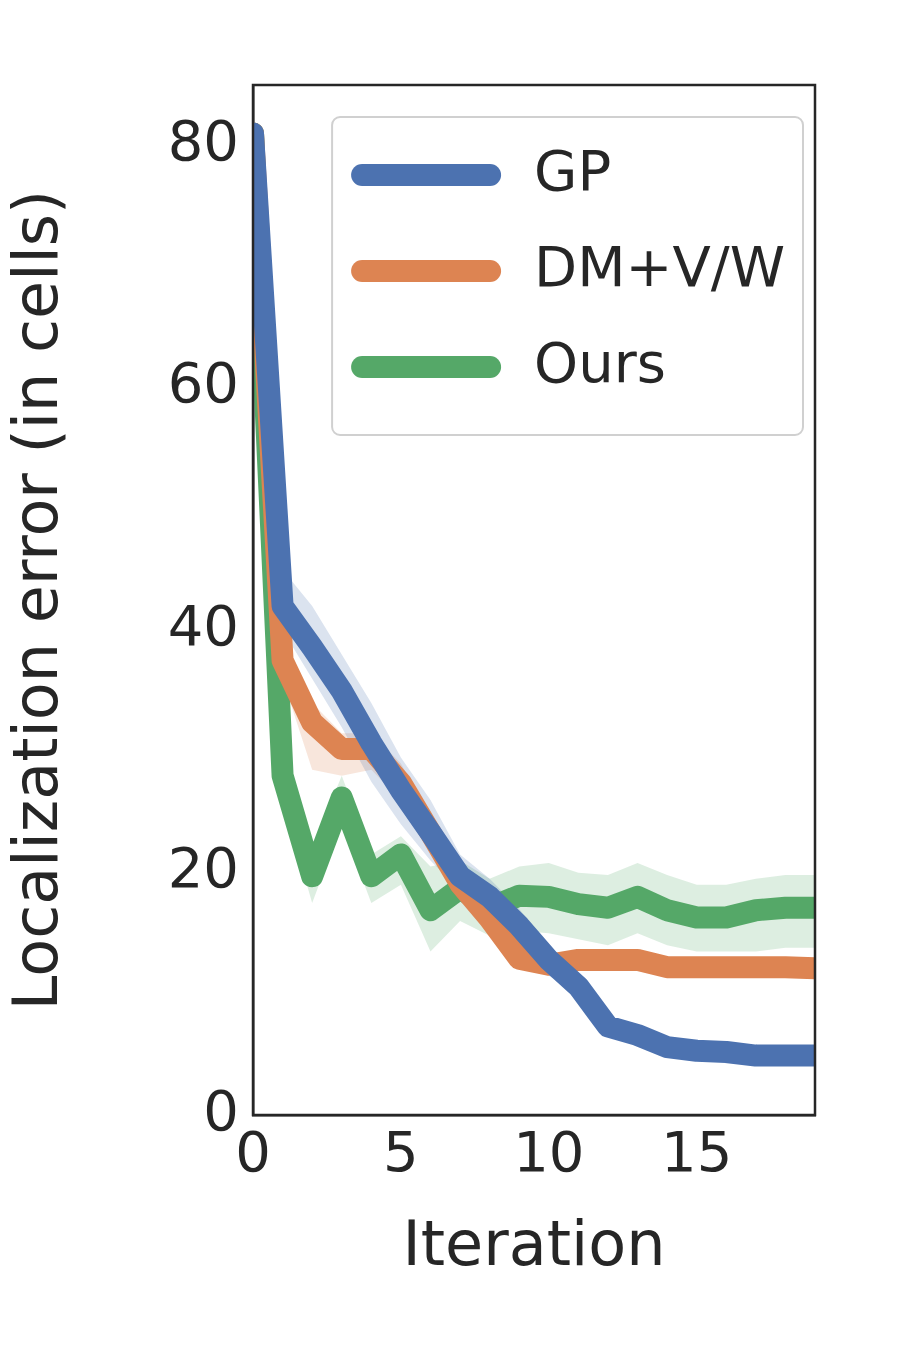 This screenshot has height=1350, width=900. I want to click on x-tick-label: 5, so click(401, 1152).